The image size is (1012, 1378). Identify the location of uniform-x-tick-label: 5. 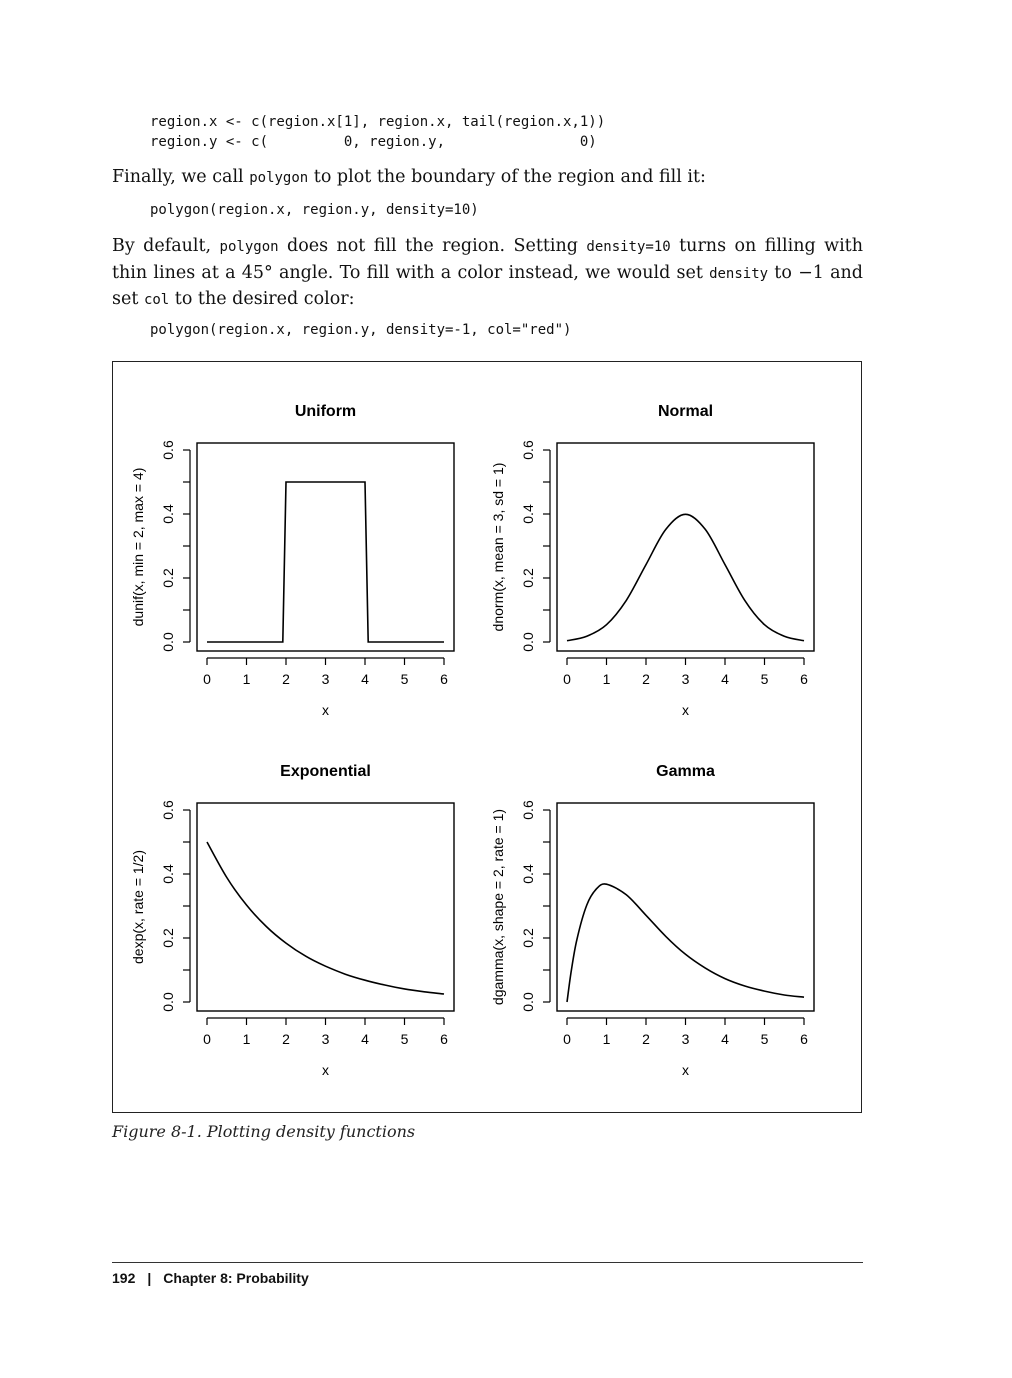
(405, 679).